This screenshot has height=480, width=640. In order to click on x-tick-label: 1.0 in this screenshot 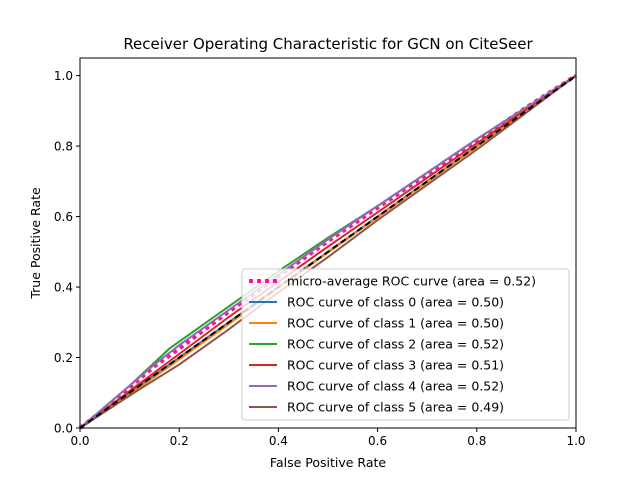, I will do `click(575, 441)`.